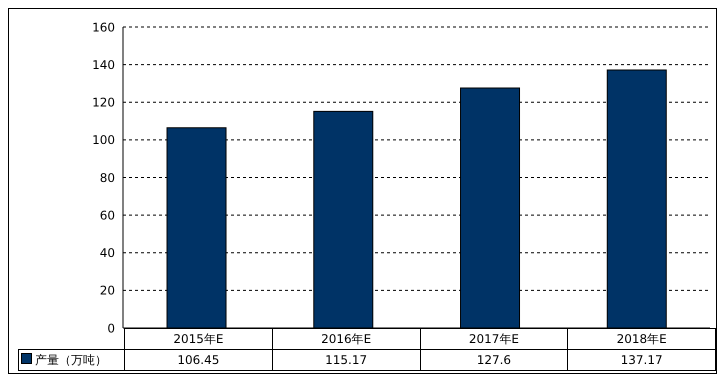 The height and width of the screenshot is (379, 725). I want to click on y-tick-label: 120, so click(103, 103).